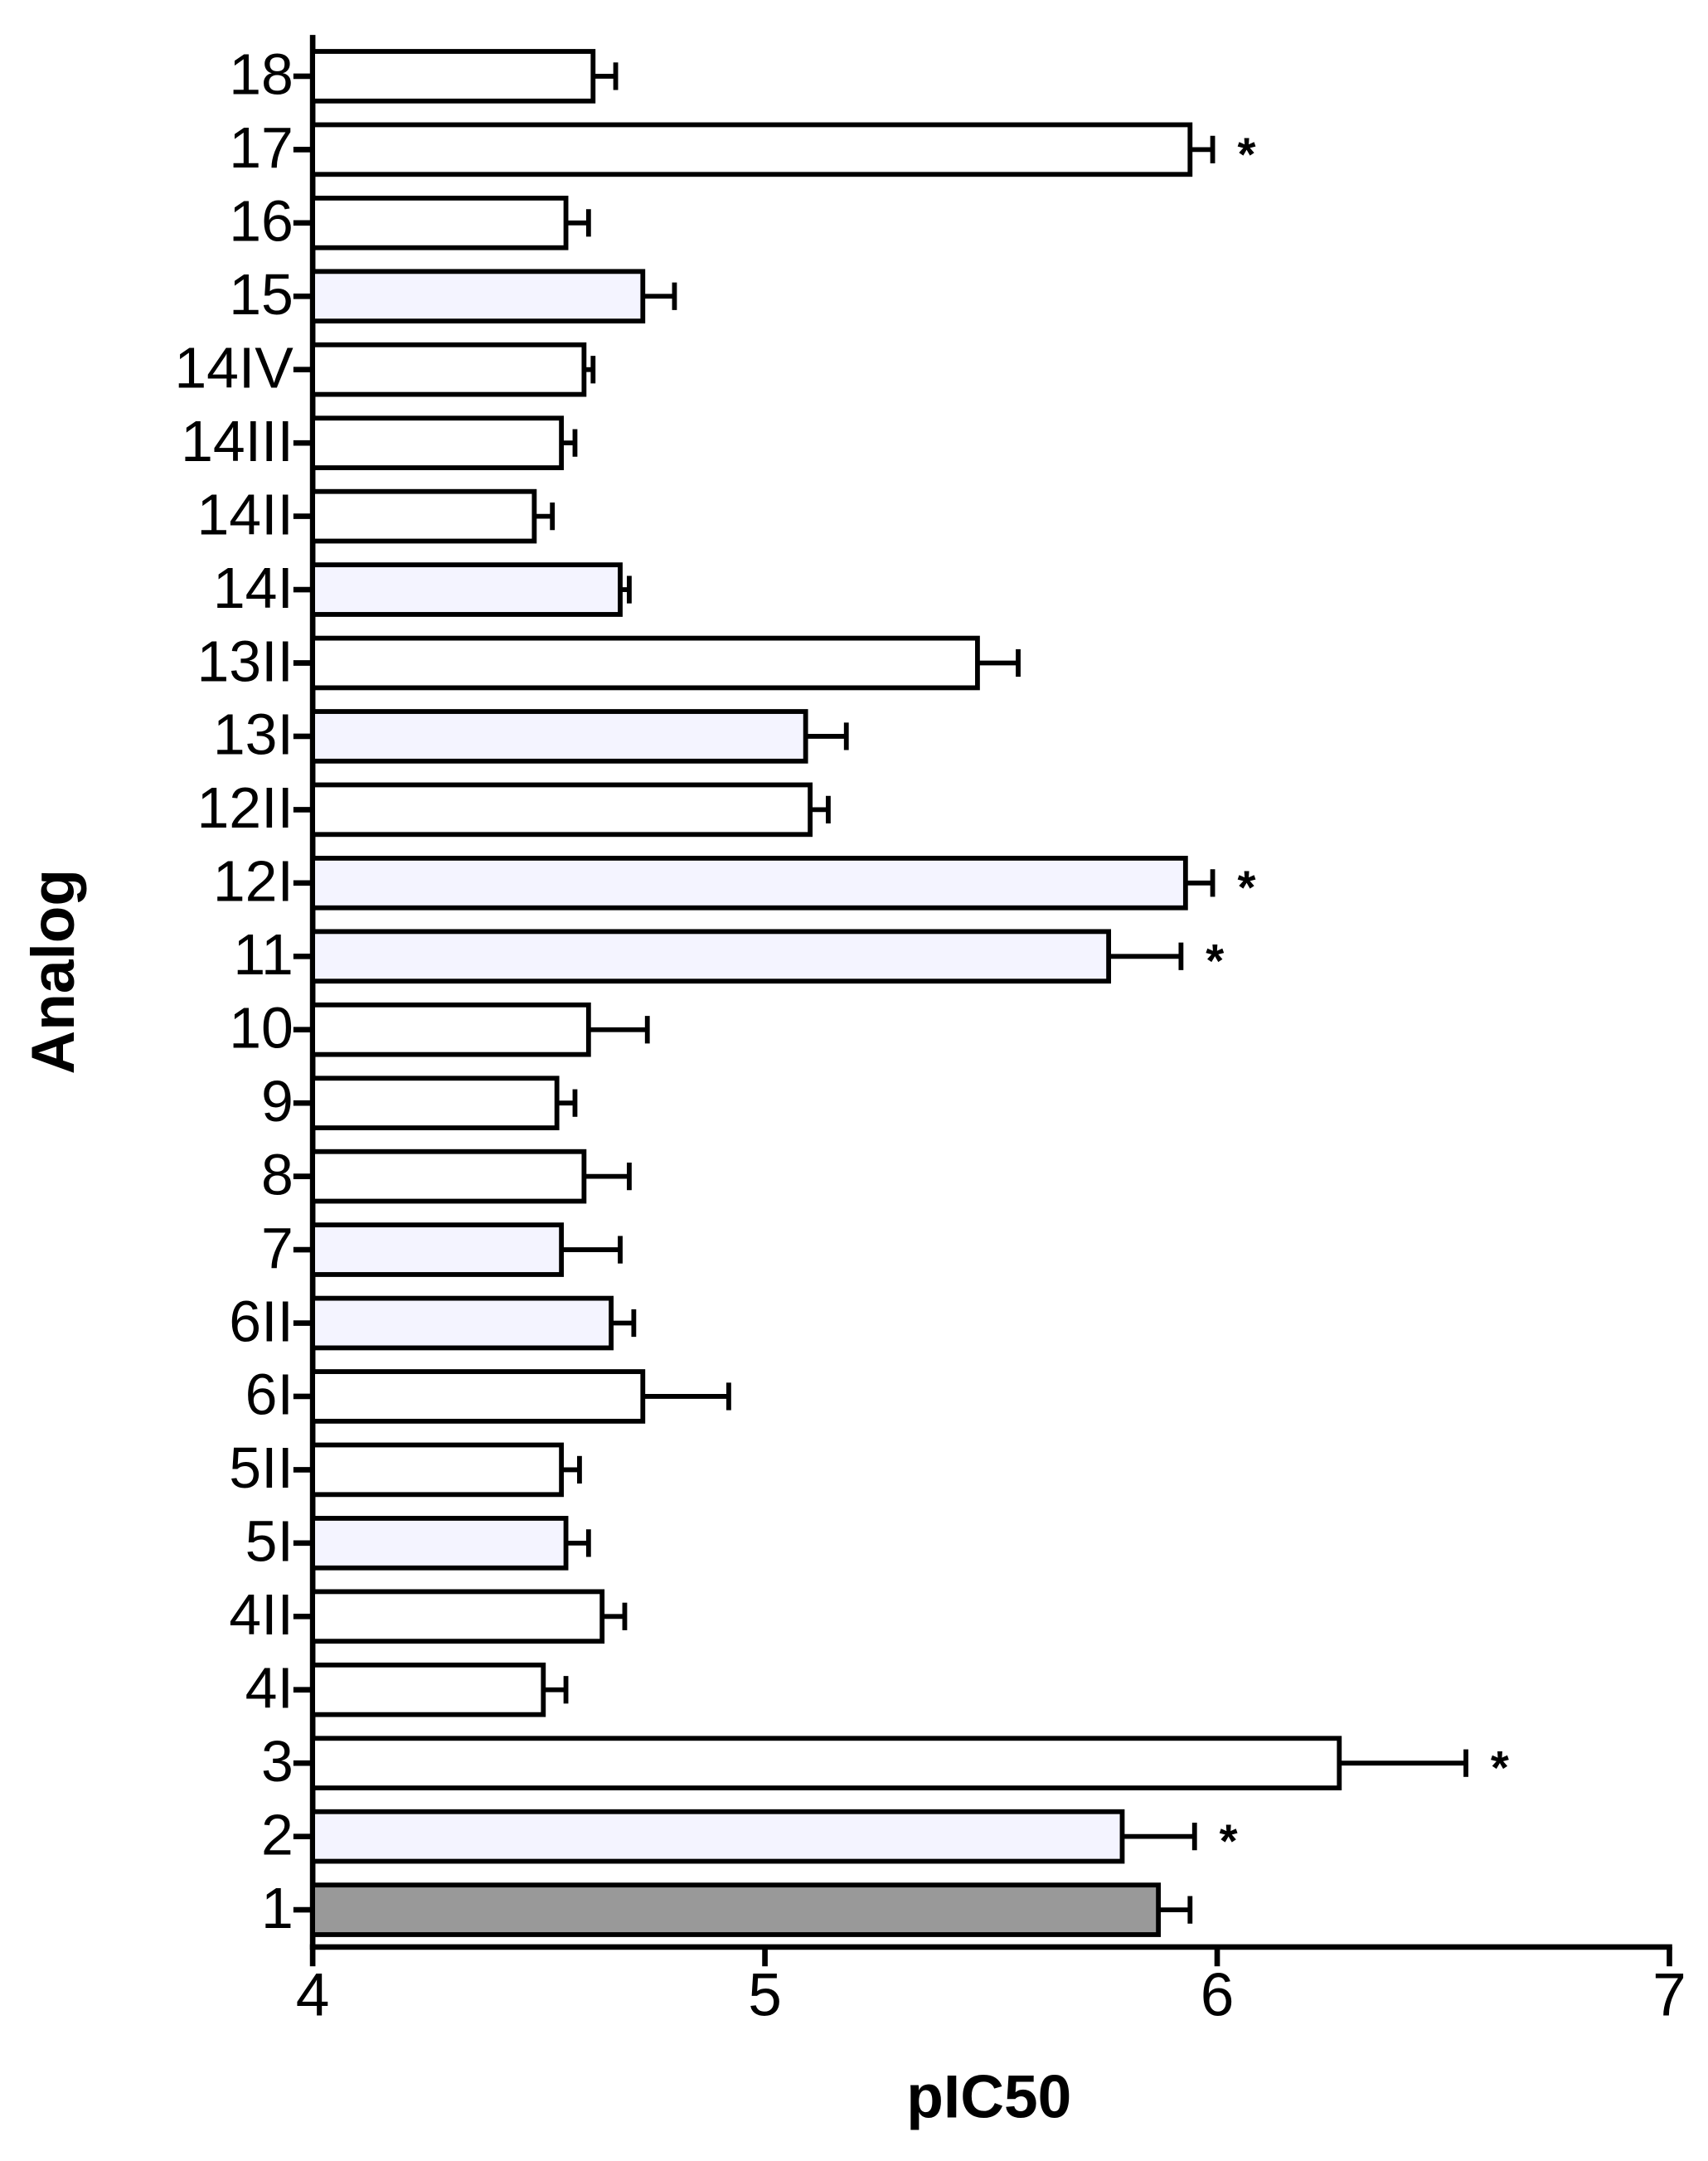 The image size is (1708, 2161). I want to click on y-tick-label: 9, so click(277, 1101).